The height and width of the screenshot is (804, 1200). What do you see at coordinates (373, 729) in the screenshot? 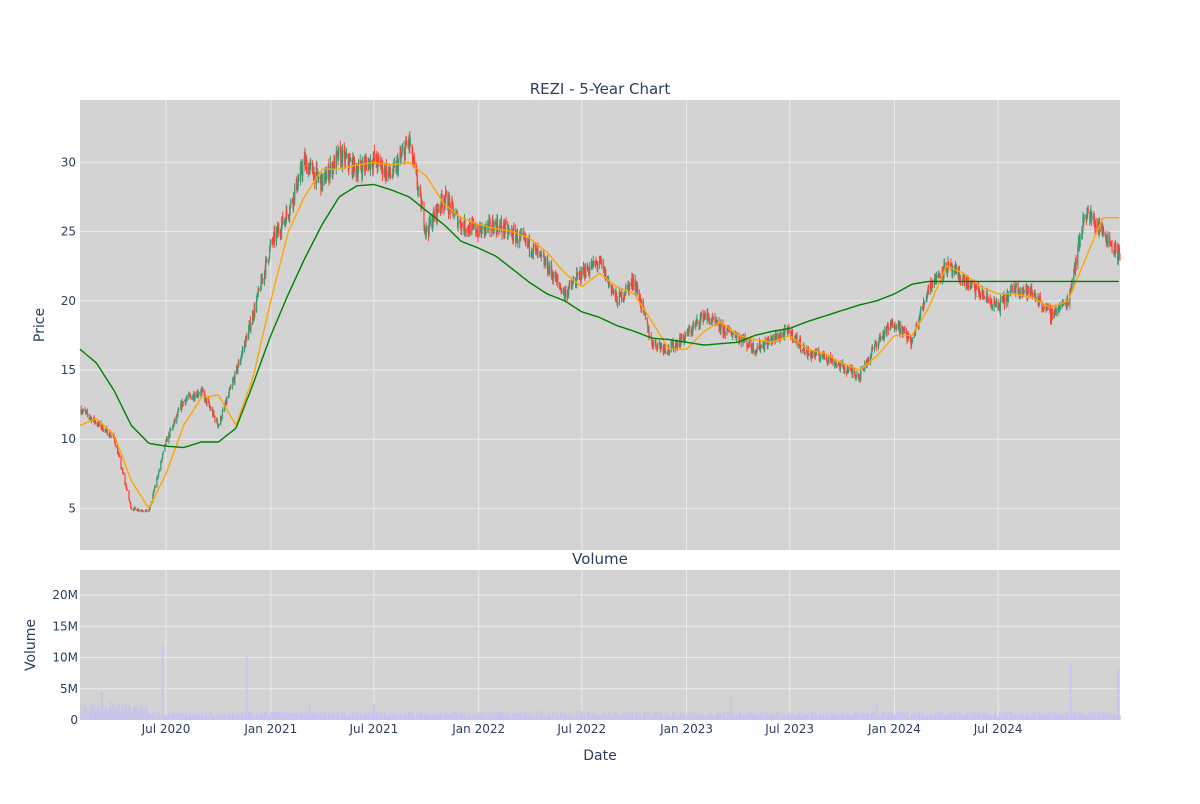
I see `date-tick-label: Jul 2021` at bounding box center [373, 729].